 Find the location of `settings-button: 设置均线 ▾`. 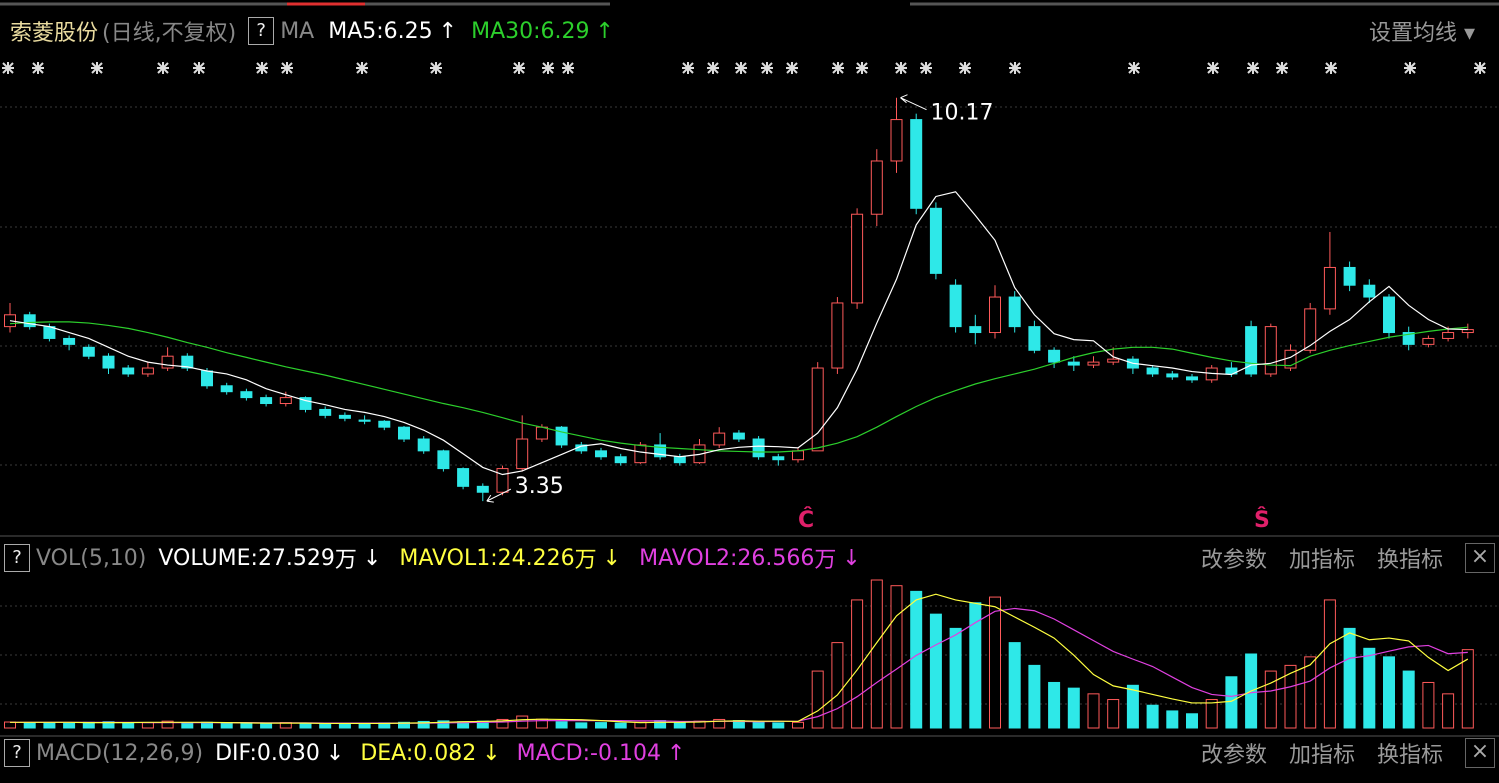

settings-button: 设置均线 ▾ is located at coordinates (1421, 33).